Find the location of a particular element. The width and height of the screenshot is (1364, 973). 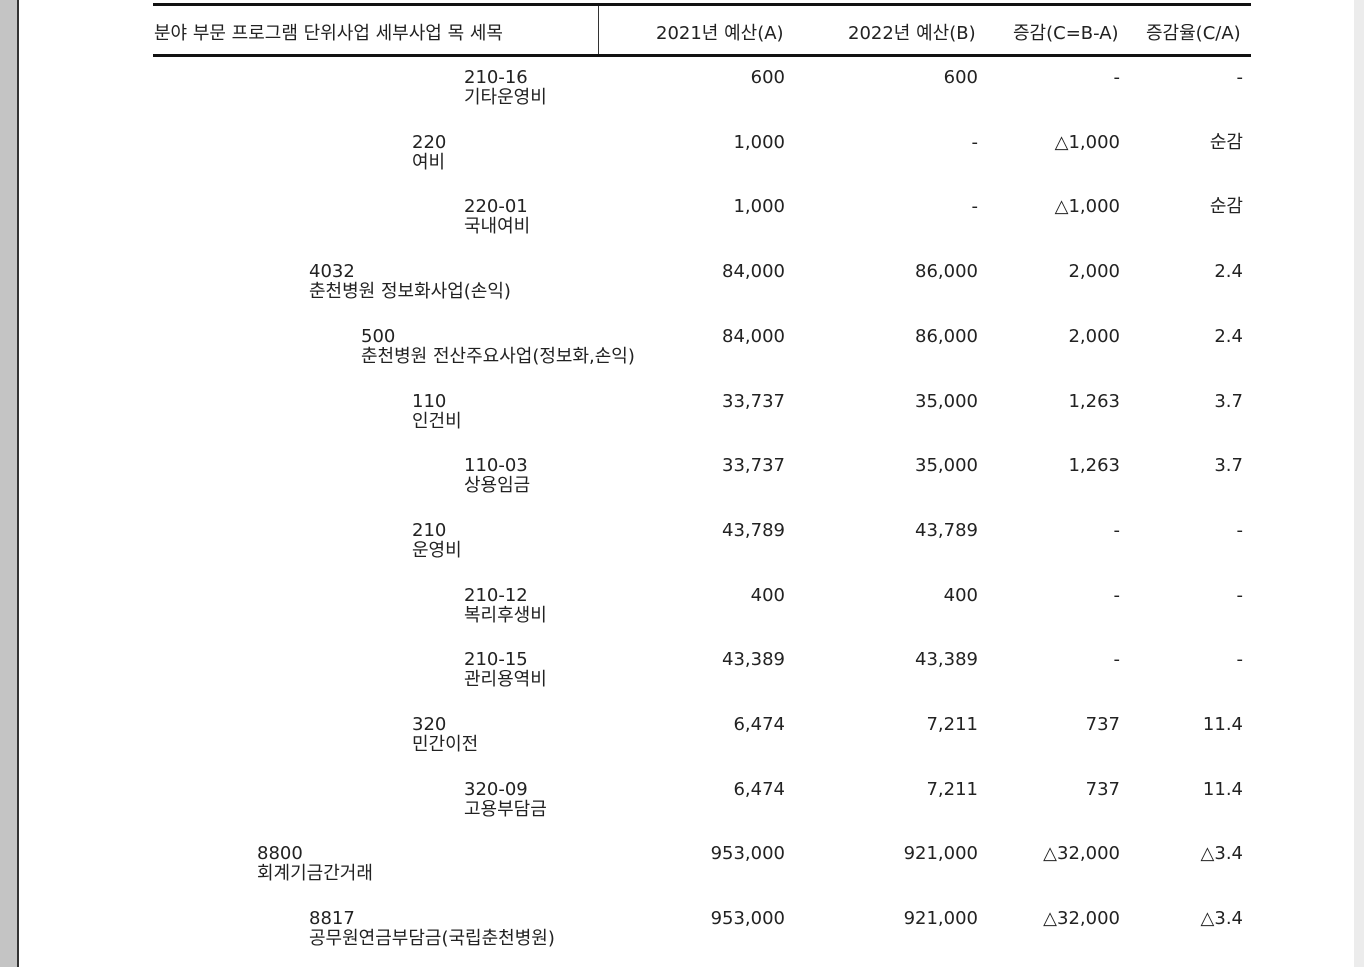

cell-b: 921,000 is located at coordinates (940, 919).